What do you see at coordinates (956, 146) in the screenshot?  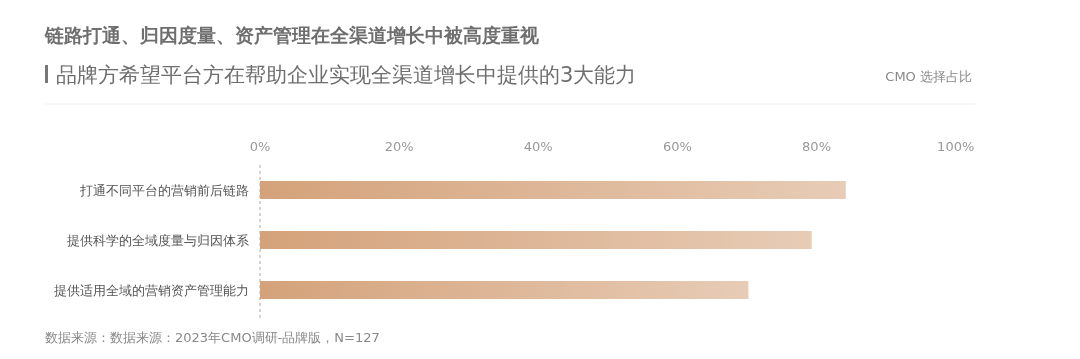 I see `x-tick-label: 100%` at bounding box center [956, 146].